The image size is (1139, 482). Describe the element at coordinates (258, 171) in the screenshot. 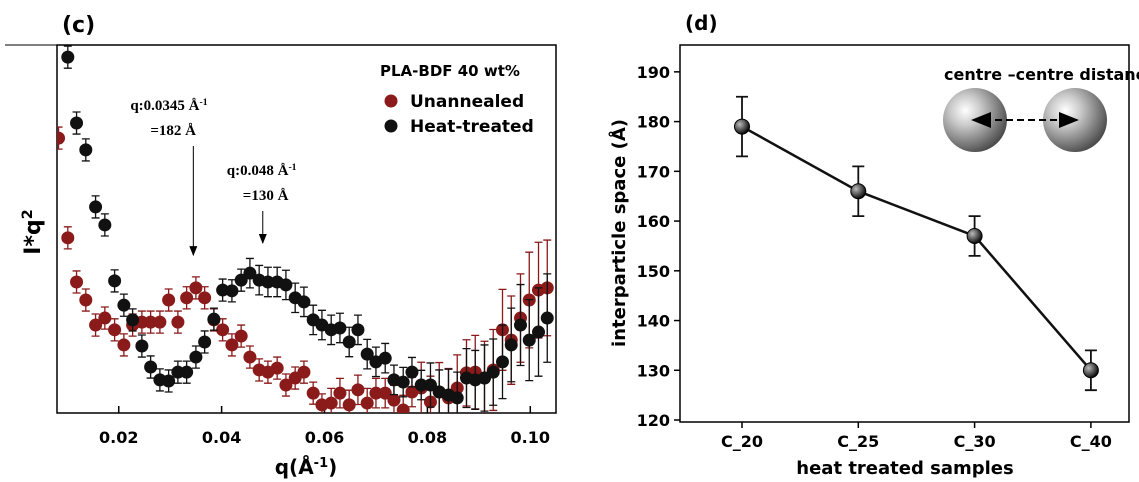

I see `text-part: q:0.048 Å` at that location.